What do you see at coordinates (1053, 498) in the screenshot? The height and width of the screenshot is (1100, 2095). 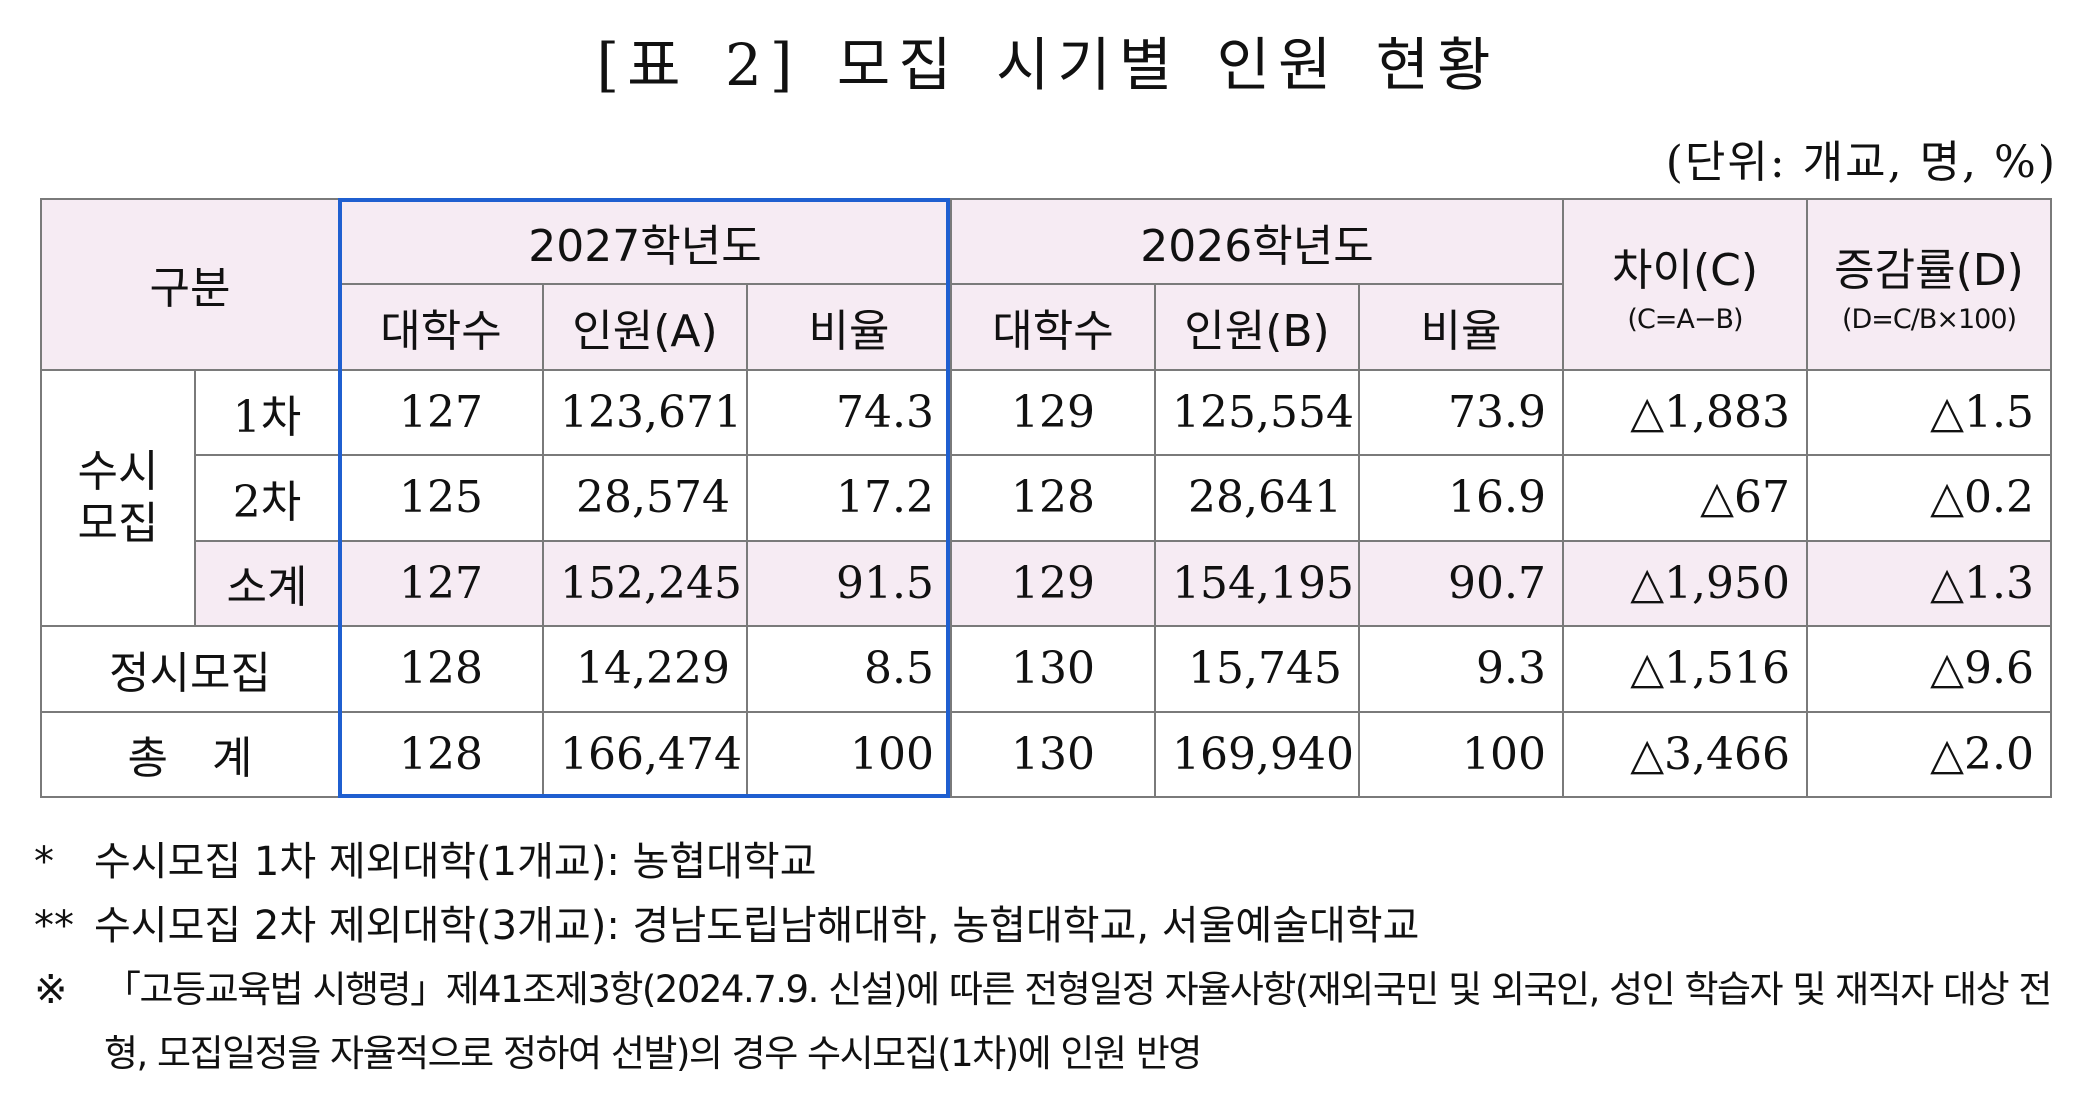 I see `cell-units-2026: 128` at bounding box center [1053, 498].